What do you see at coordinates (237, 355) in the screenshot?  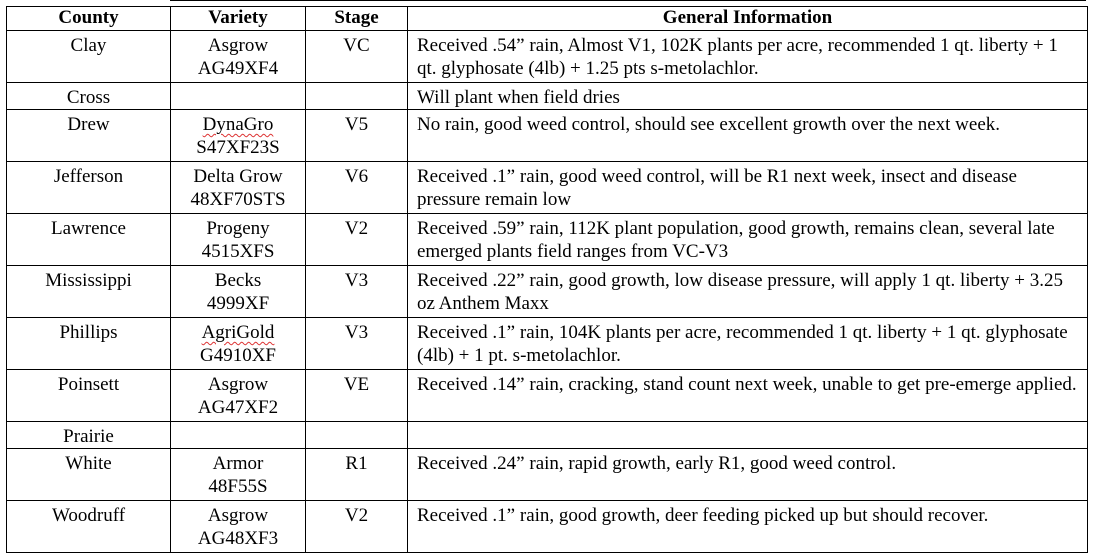 I see `variety-code: G4910XF` at bounding box center [237, 355].